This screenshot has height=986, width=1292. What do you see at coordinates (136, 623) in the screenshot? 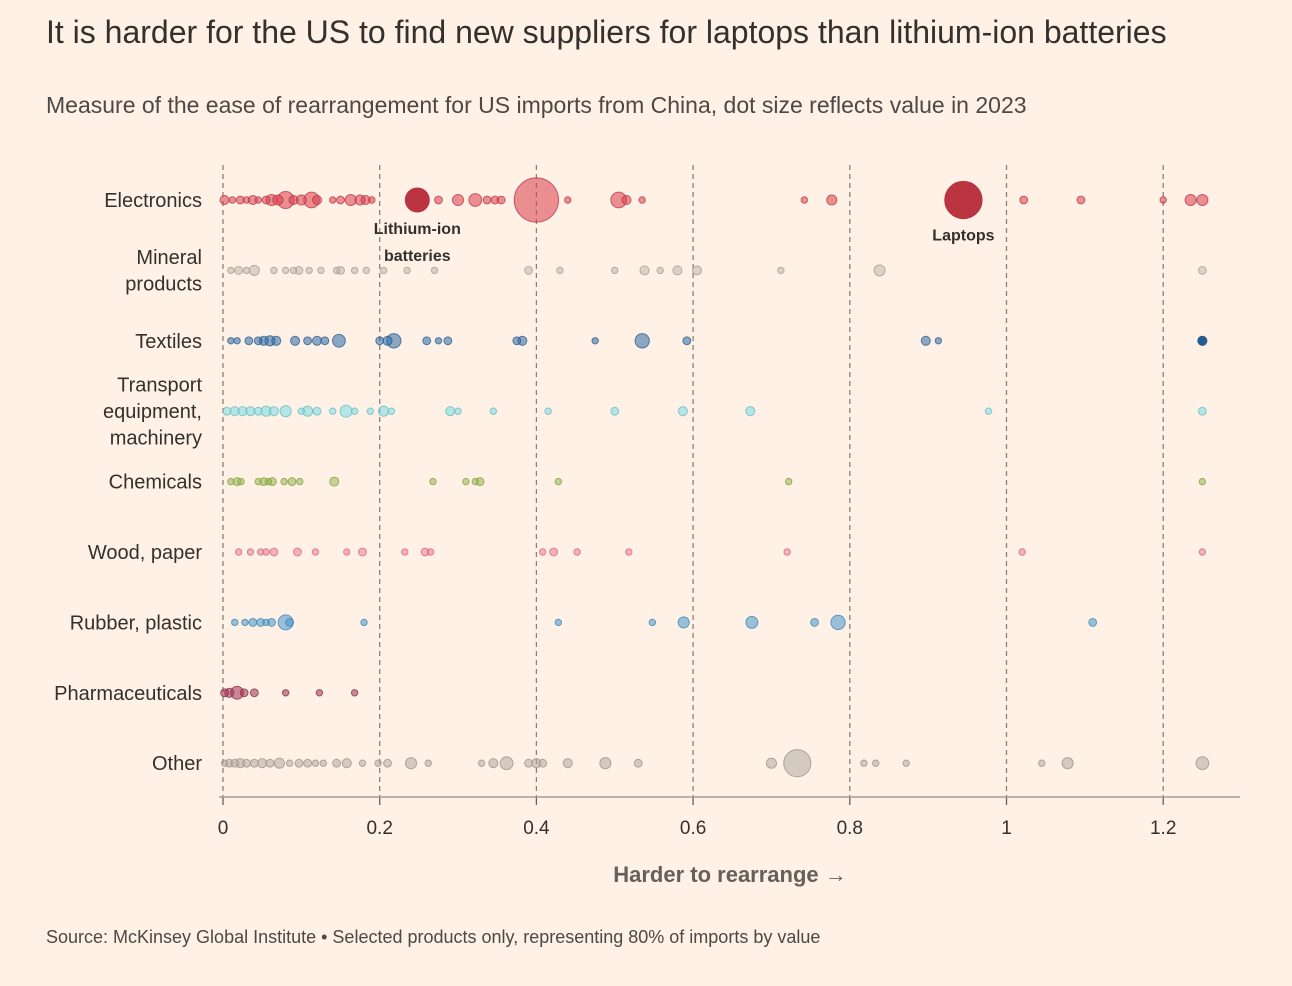
I see `category-label-line: Rubber, plastic` at bounding box center [136, 623].